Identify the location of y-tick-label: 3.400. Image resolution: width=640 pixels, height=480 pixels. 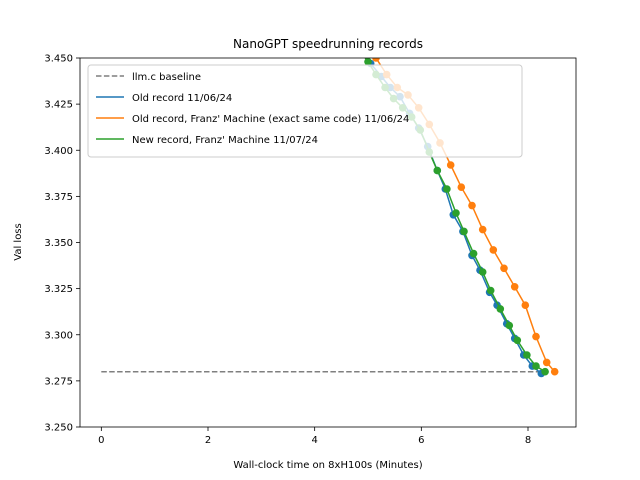
(58, 151).